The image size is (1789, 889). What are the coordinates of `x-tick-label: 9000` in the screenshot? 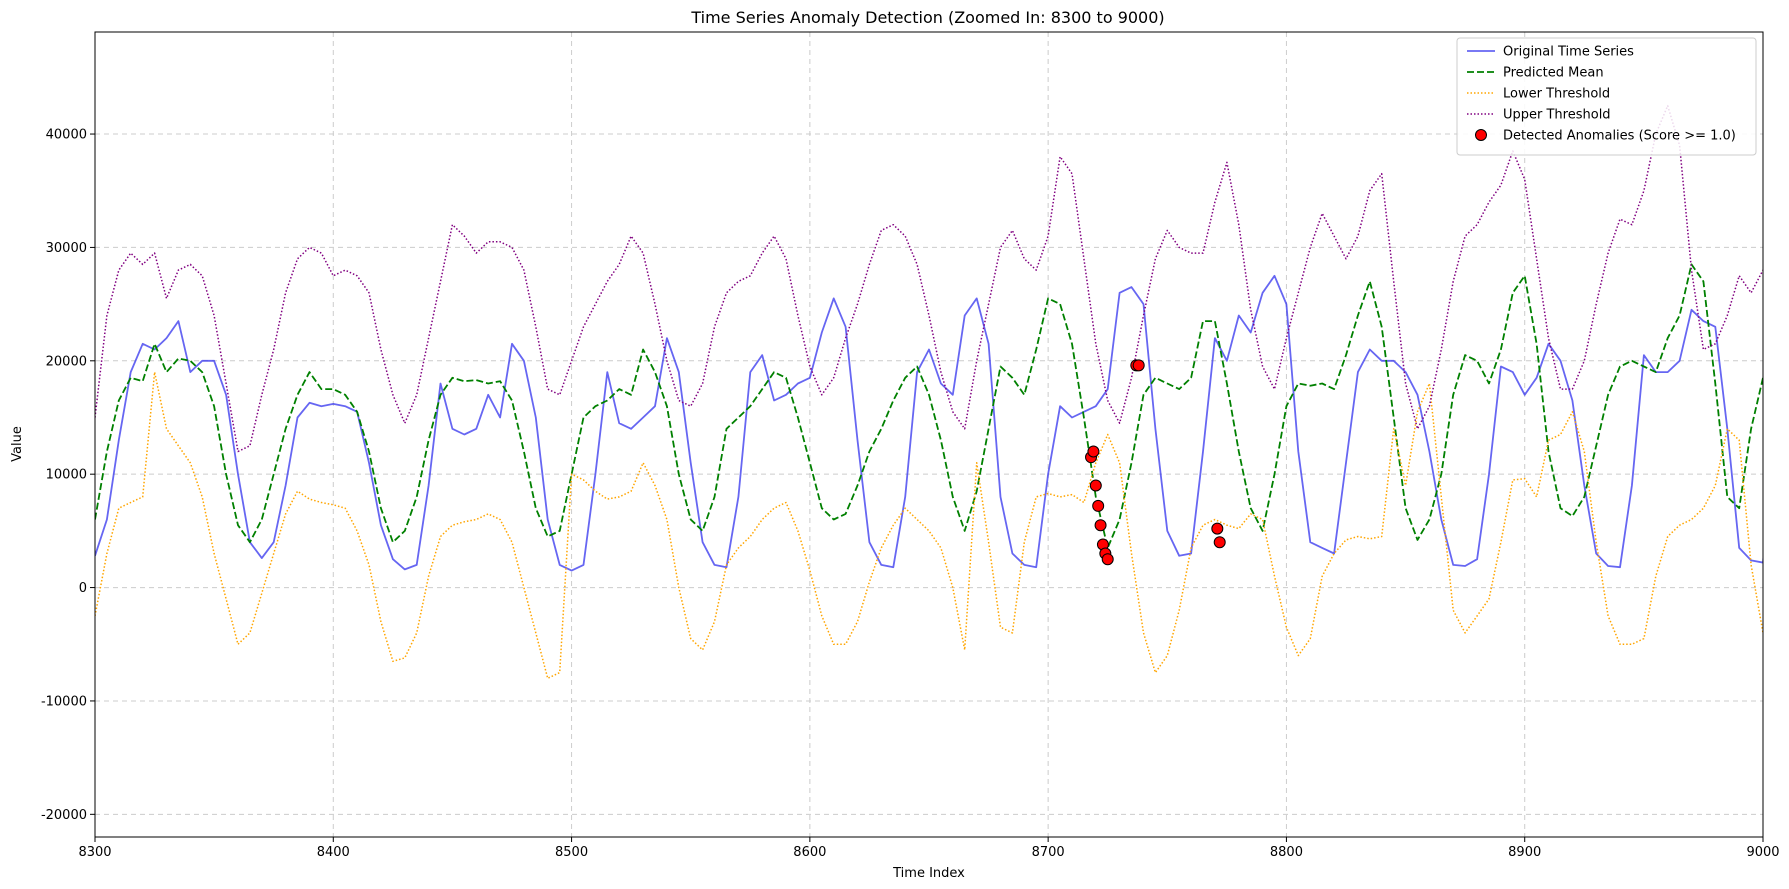 It's located at (1762, 852).